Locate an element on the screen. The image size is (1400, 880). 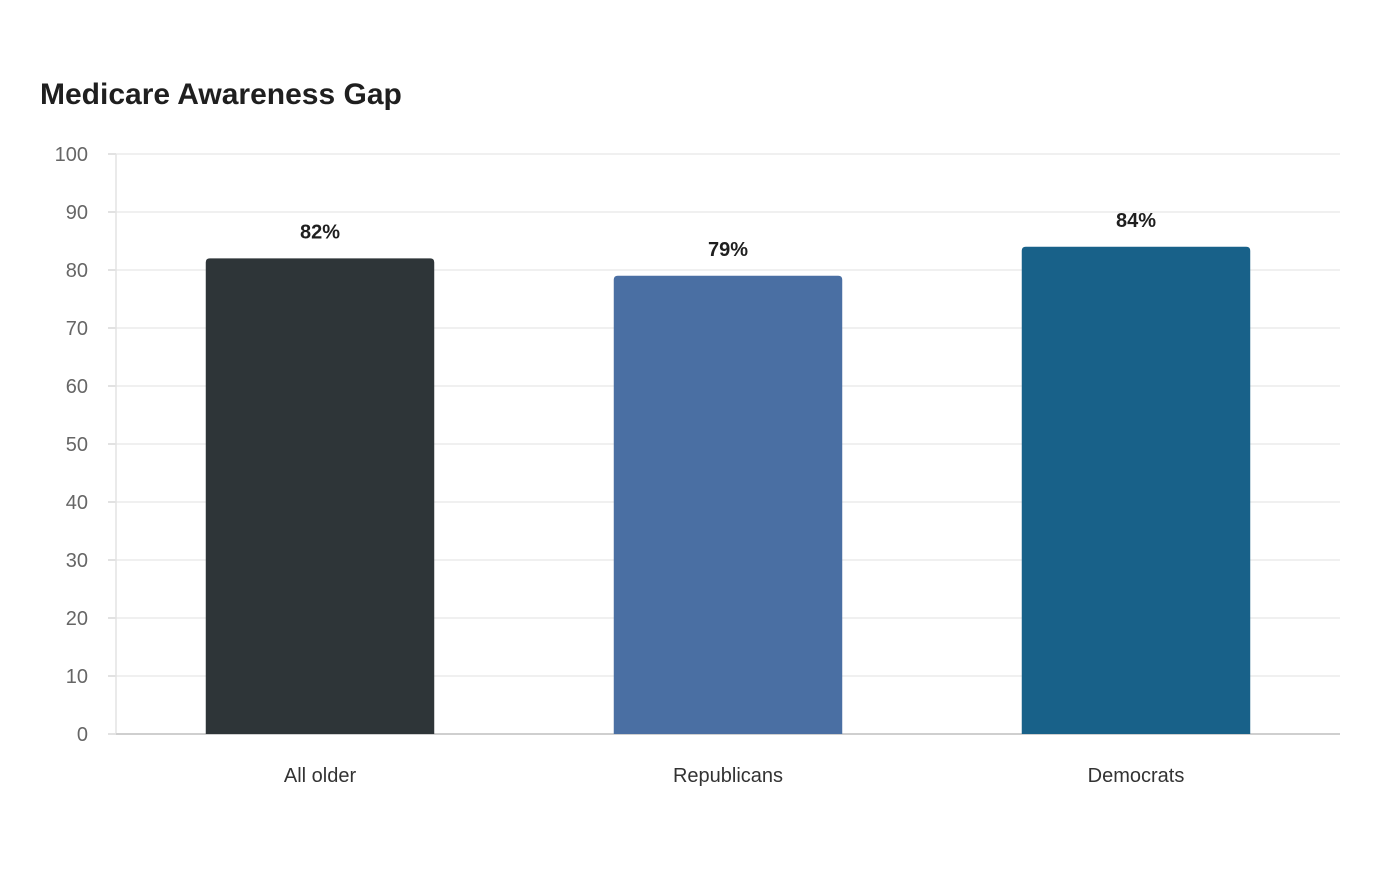
value-labels: 82% 79% 84% is located at coordinates (728, 235).